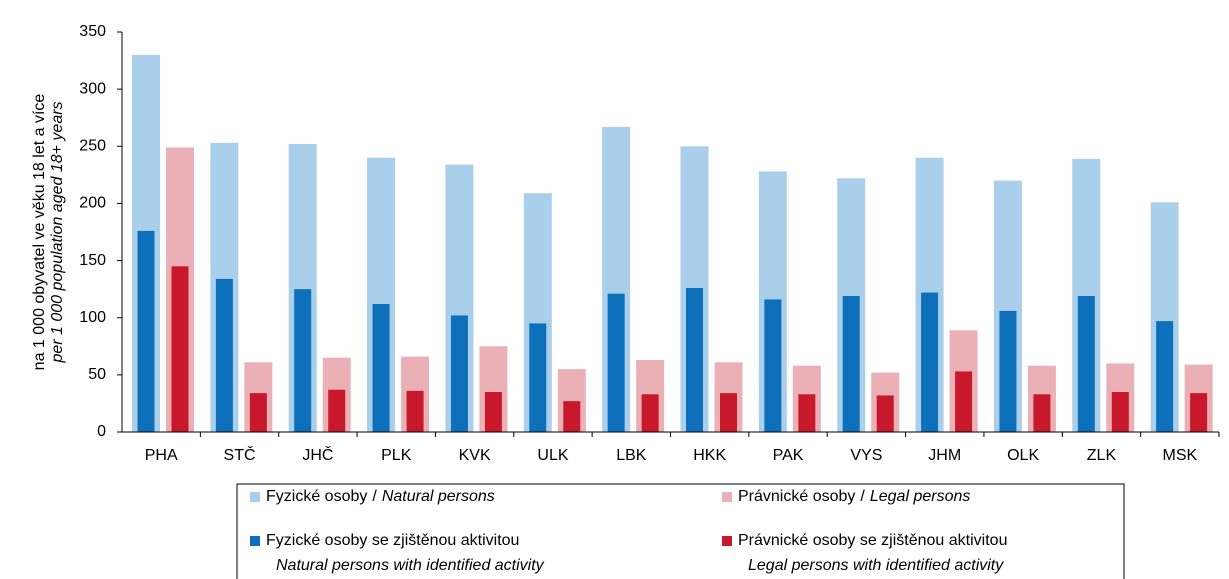  I want to click on x-tick-label: OLK, so click(1023, 455).